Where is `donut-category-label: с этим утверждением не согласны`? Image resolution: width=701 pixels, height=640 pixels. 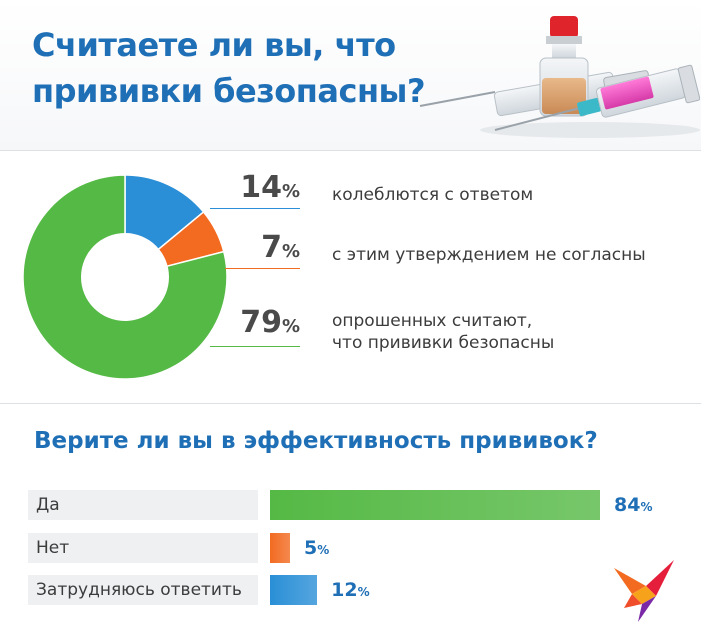 donut-category-label: с этим утверждением не согласны is located at coordinates (512, 255).